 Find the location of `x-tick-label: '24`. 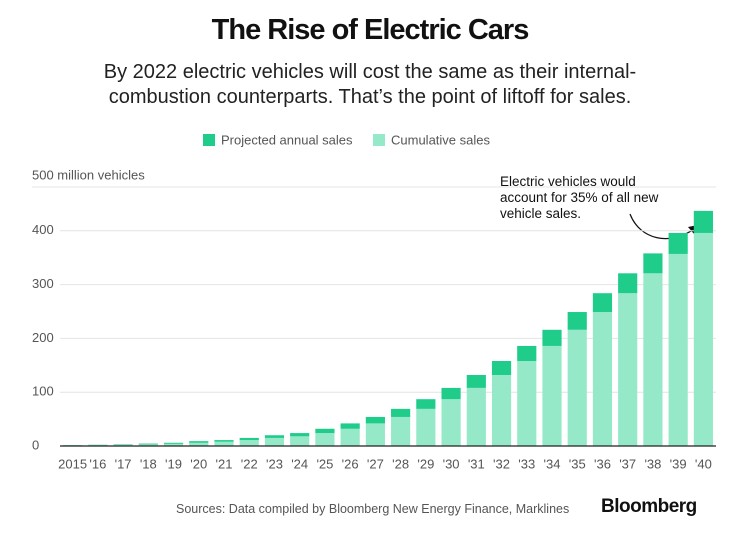

x-tick-label: '24 is located at coordinates (299, 463).